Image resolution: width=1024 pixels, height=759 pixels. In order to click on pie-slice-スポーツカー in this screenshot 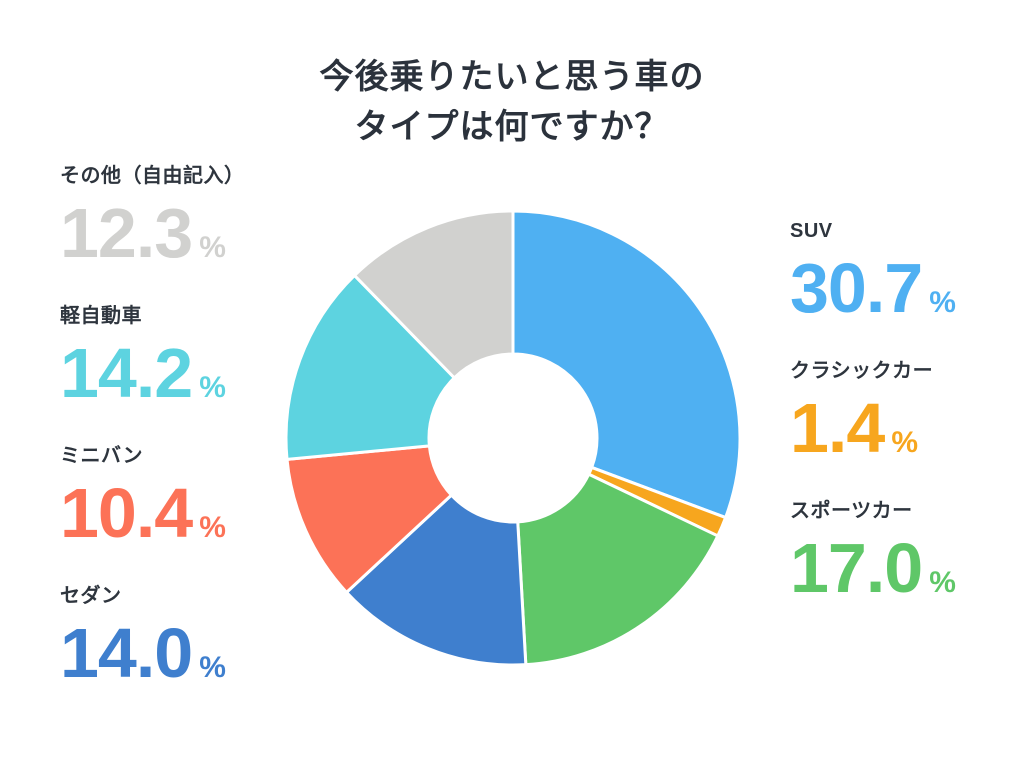, I will do `click(618, 569)`.